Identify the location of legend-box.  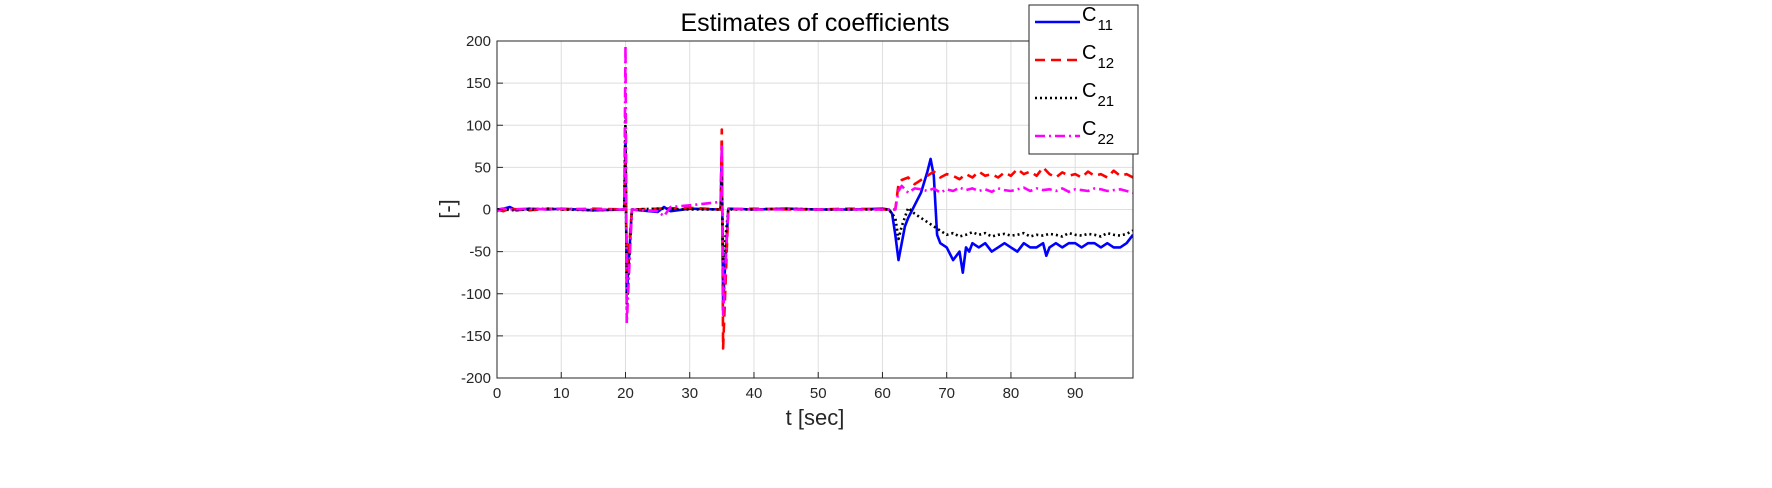
(1083, 79).